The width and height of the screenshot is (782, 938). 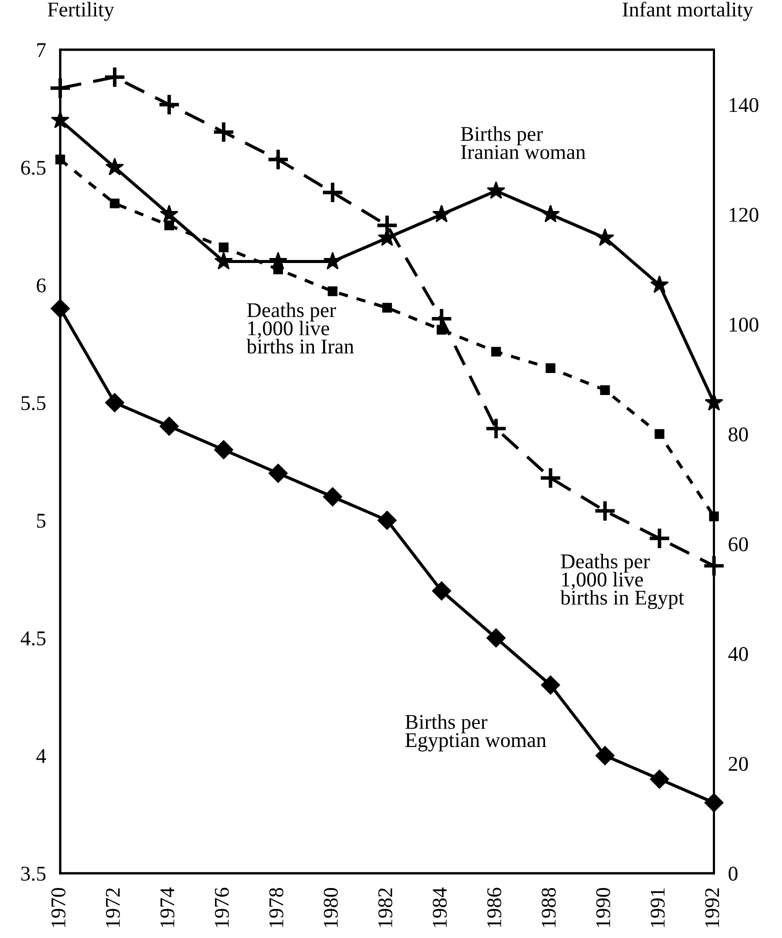 What do you see at coordinates (58, 907) in the screenshot?
I see `x-tick-label: 1970` at bounding box center [58, 907].